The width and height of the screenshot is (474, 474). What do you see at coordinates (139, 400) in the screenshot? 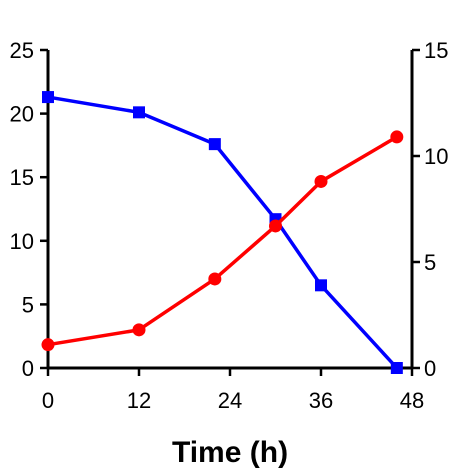
I see `x-tick-label: 12` at bounding box center [139, 400].